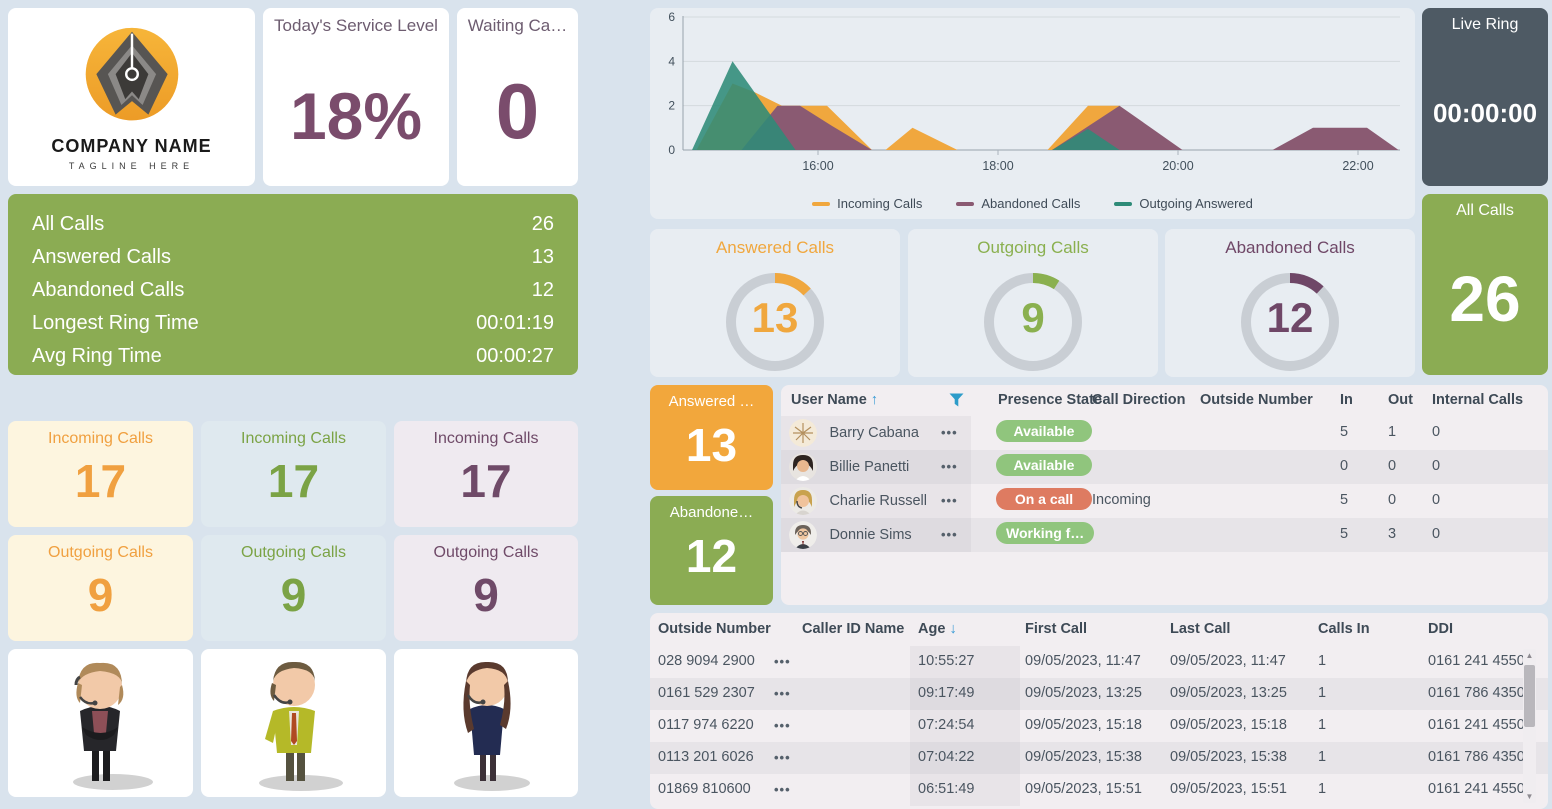  I want to click on stat-row-abandoned-calls: Abandoned Calls 12, so click(293, 290).